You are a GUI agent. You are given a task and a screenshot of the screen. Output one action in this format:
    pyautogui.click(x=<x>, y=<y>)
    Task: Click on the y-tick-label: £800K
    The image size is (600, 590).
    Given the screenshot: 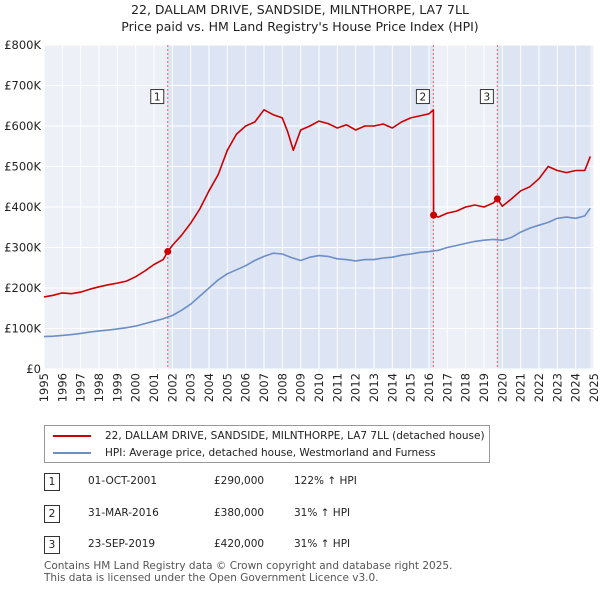 What is the action you would take?
    pyautogui.click(x=22, y=45)
    